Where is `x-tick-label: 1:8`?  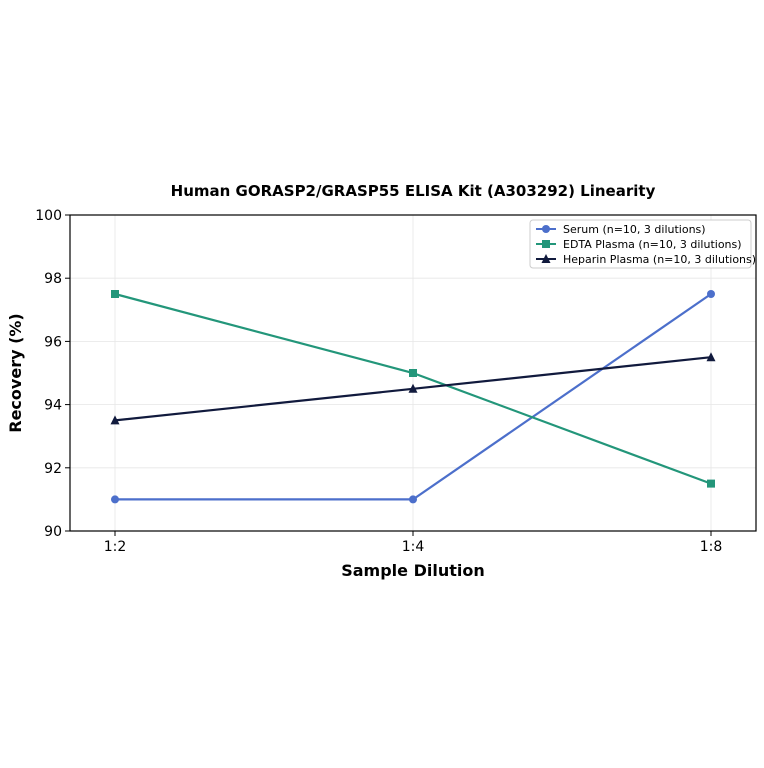 x-tick-label: 1:8 is located at coordinates (711, 547).